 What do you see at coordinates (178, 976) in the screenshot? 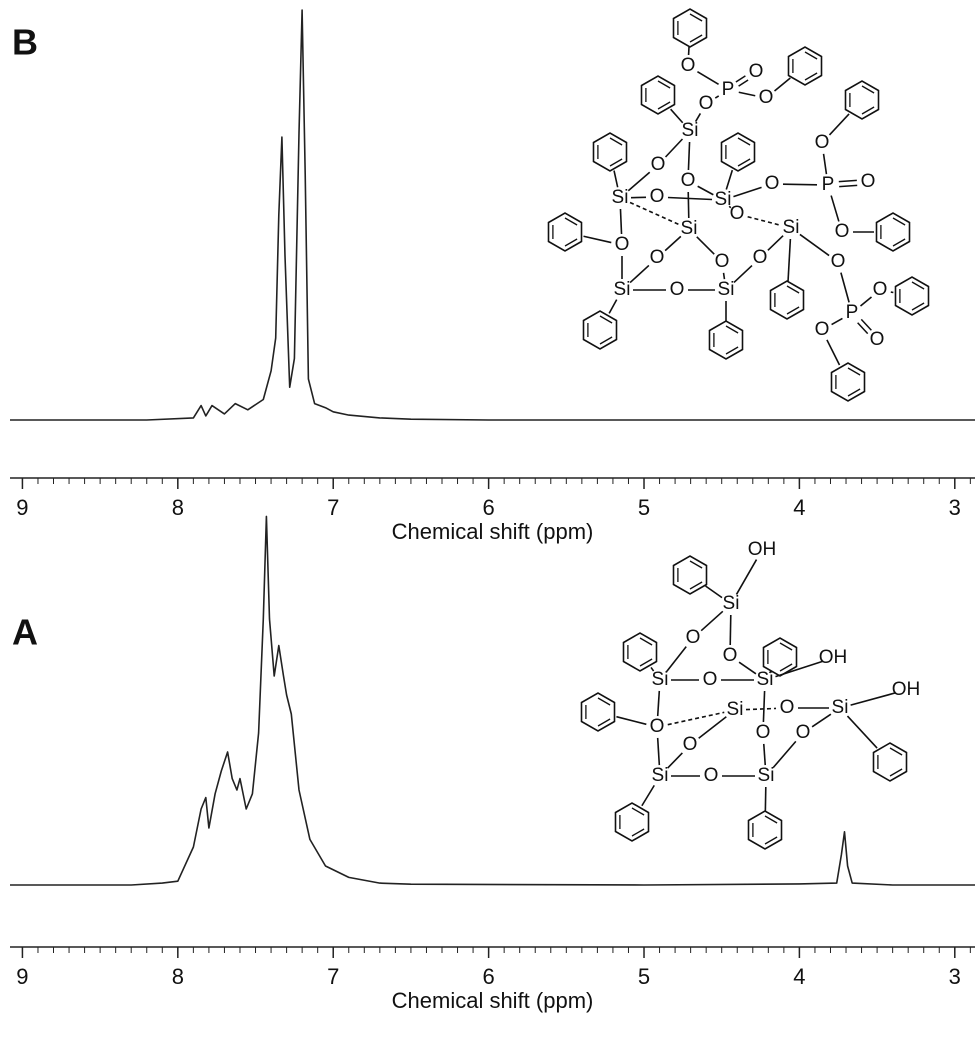
I see `x-tick-label: 8` at bounding box center [178, 976].